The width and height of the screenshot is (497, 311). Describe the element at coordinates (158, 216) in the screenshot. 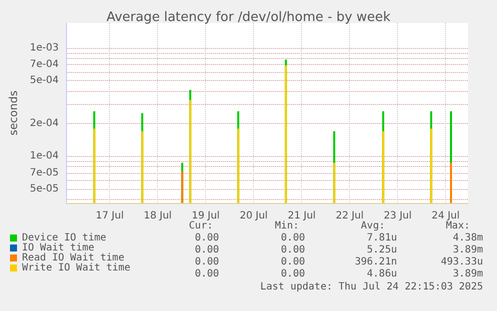

I see `x-tick-label: 18 Jul` at that location.